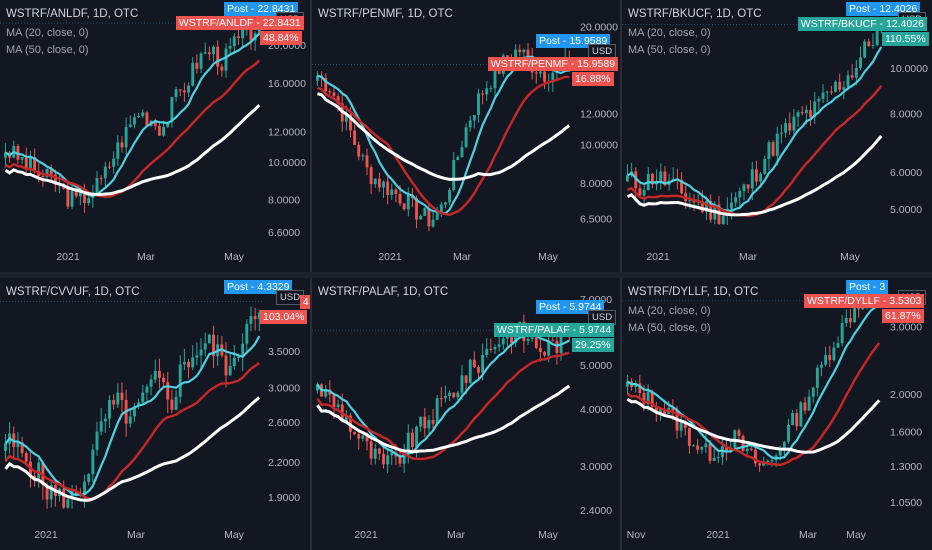  Describe the element at coordinates (693, 292) in the screenshot. I see `symbol-title: WSTRF/DYLLF, 1D, OTC` at that location.